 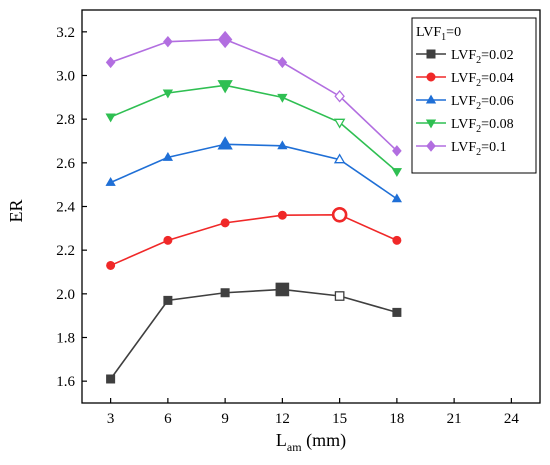 I want to click on legend-label-suffix: =0.08, so click(x=497, y=124).